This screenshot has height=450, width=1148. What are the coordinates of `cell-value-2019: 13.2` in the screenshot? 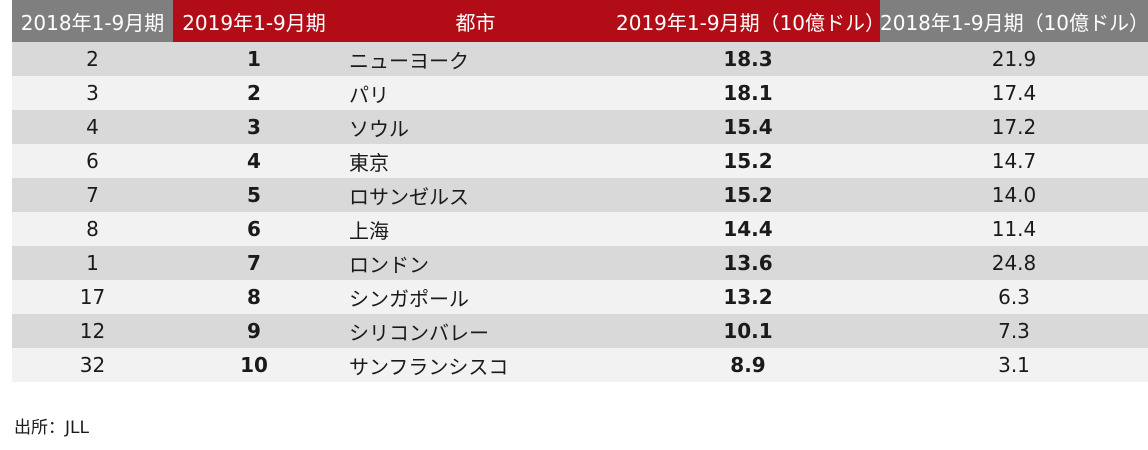 It's located at (748, 297).